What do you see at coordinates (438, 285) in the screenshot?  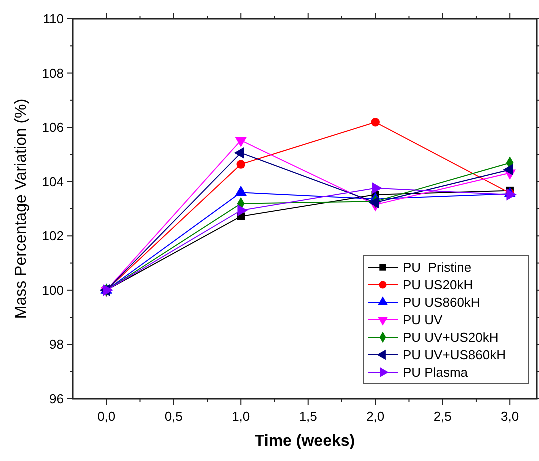 I see `legend-label: PU US20kH` at bounding box center [438, 285].